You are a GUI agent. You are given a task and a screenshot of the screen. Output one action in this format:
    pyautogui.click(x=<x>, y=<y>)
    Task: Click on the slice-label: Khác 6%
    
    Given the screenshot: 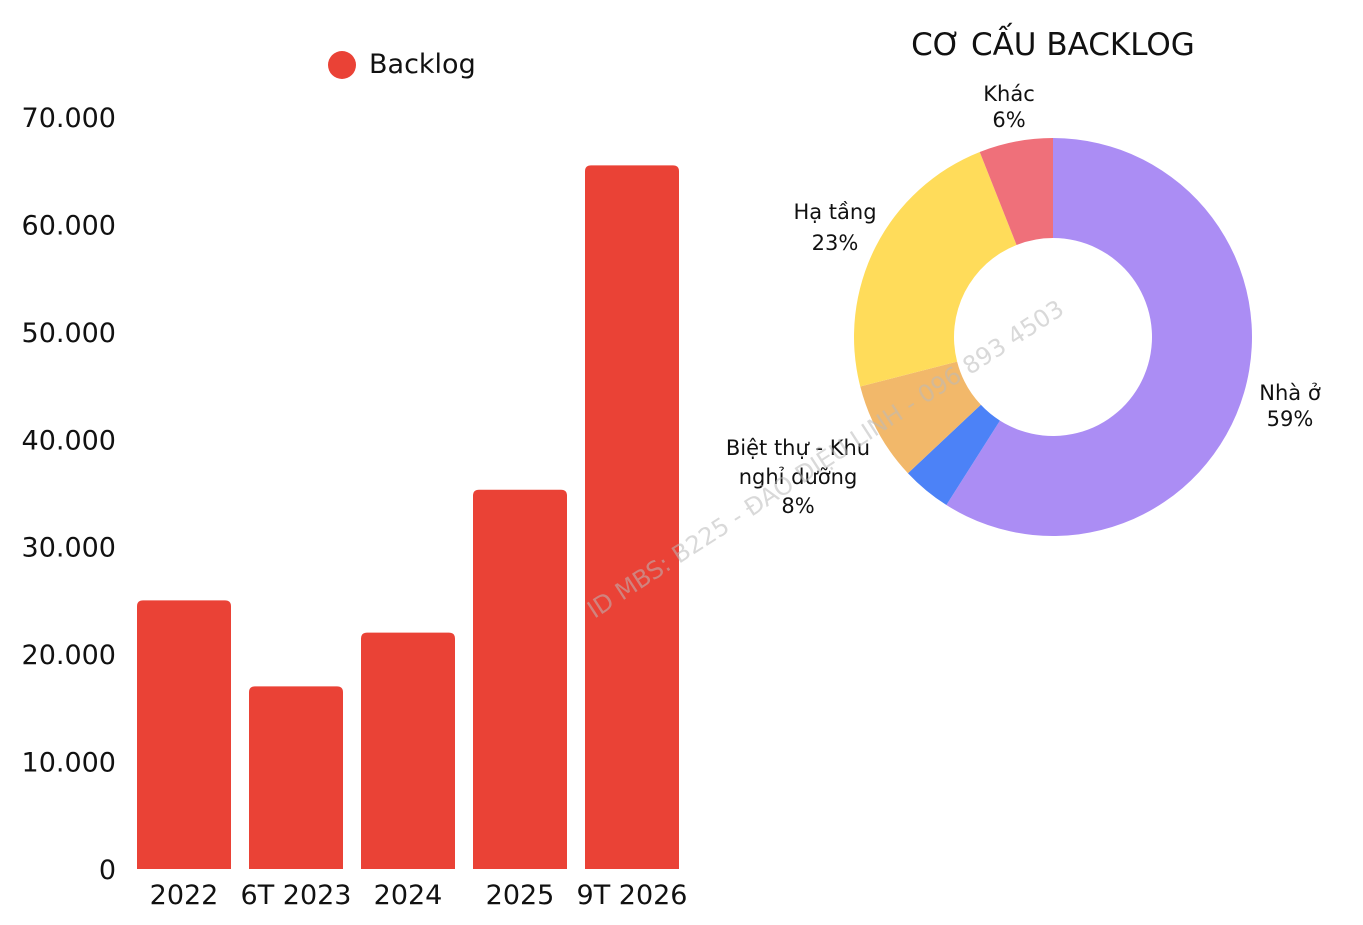 What is the action you would take?
    pyautogui.click(x=1009, y=107)
    